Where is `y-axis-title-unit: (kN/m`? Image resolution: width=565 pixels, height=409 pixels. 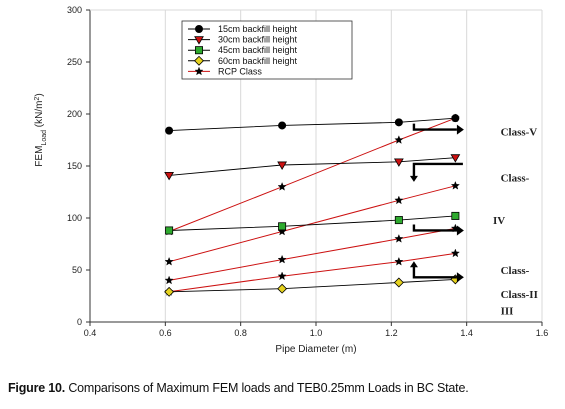
y-axis-title-unit: (kN/m is located at coordinates (39, 115).